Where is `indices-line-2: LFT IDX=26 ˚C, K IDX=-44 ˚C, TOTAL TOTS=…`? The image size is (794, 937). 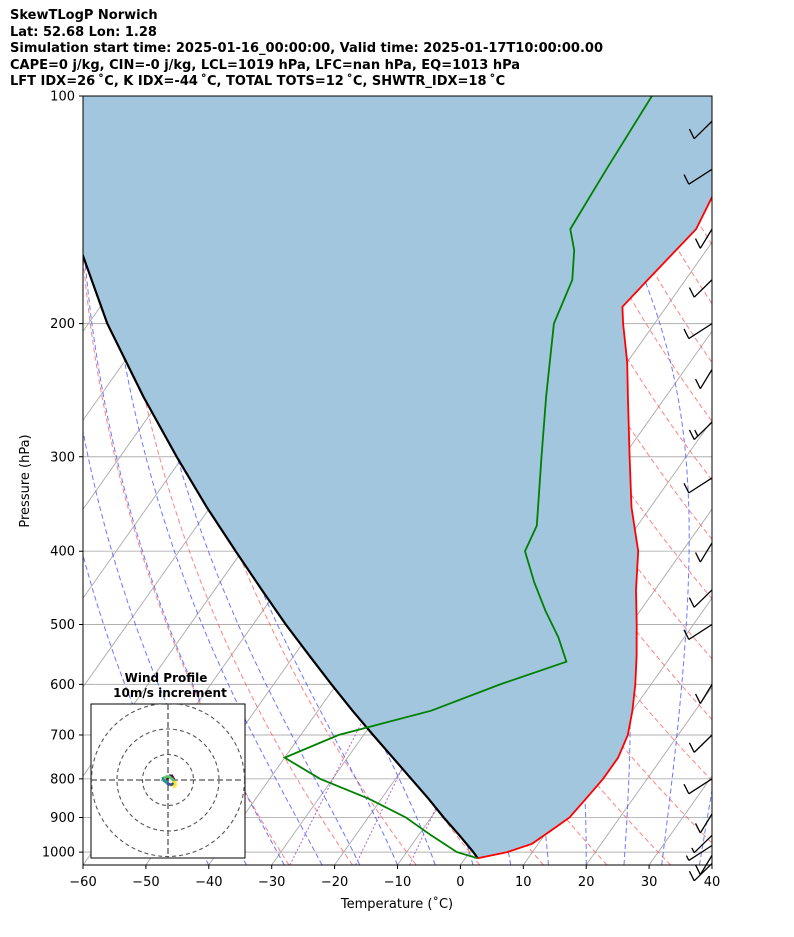 indices-line-2: LFT IDX=26 ˚C, K IDX=-44 ˚C, TOTAL TOTS=… is located at coordinates (258, 81).